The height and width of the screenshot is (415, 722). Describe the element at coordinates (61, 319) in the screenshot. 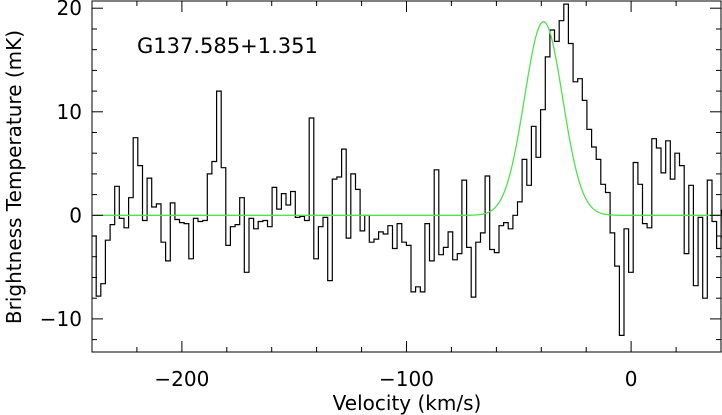

I see `y-tick-label: −10` at that location.